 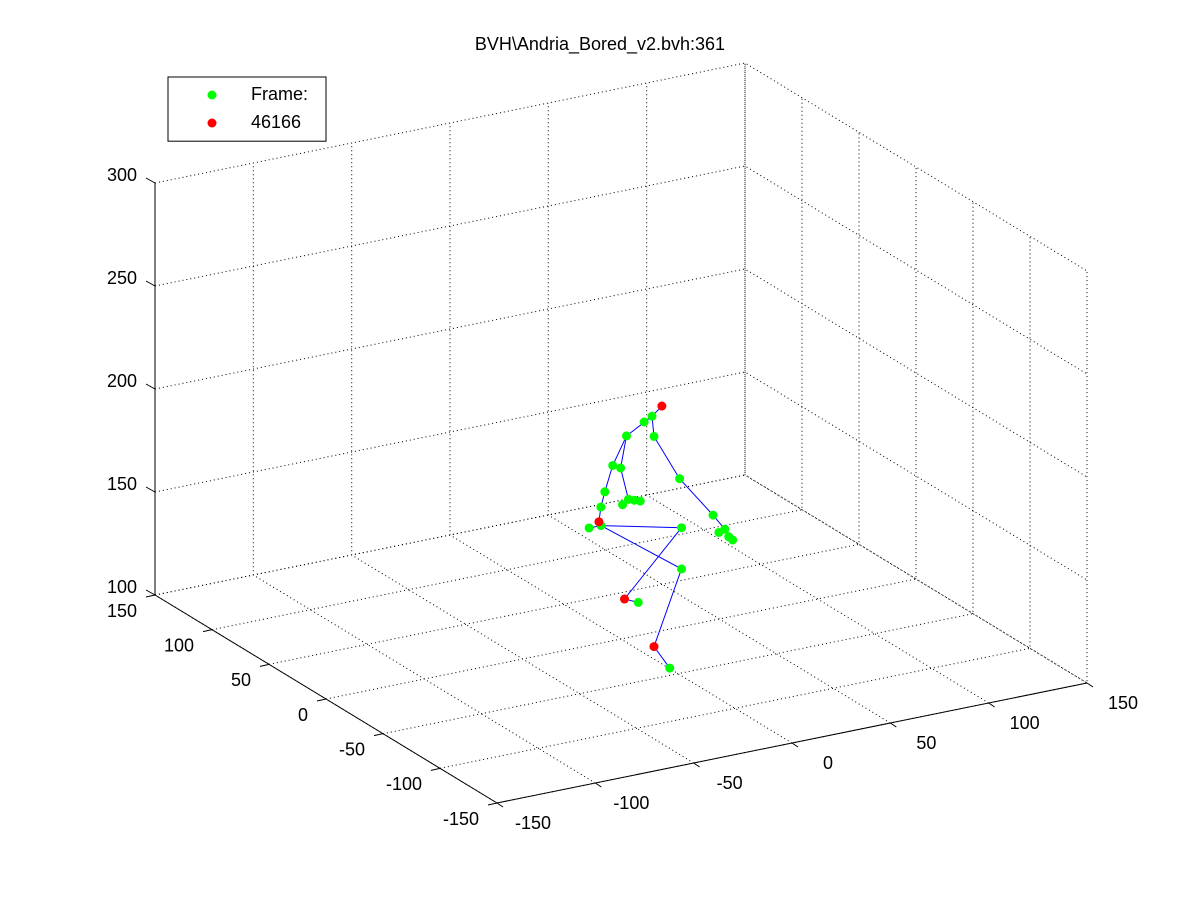 What do you see at coordinates (303, 715) in the screenshot?
I see `y-tick-label: 0` at bounding box center [303, 715].